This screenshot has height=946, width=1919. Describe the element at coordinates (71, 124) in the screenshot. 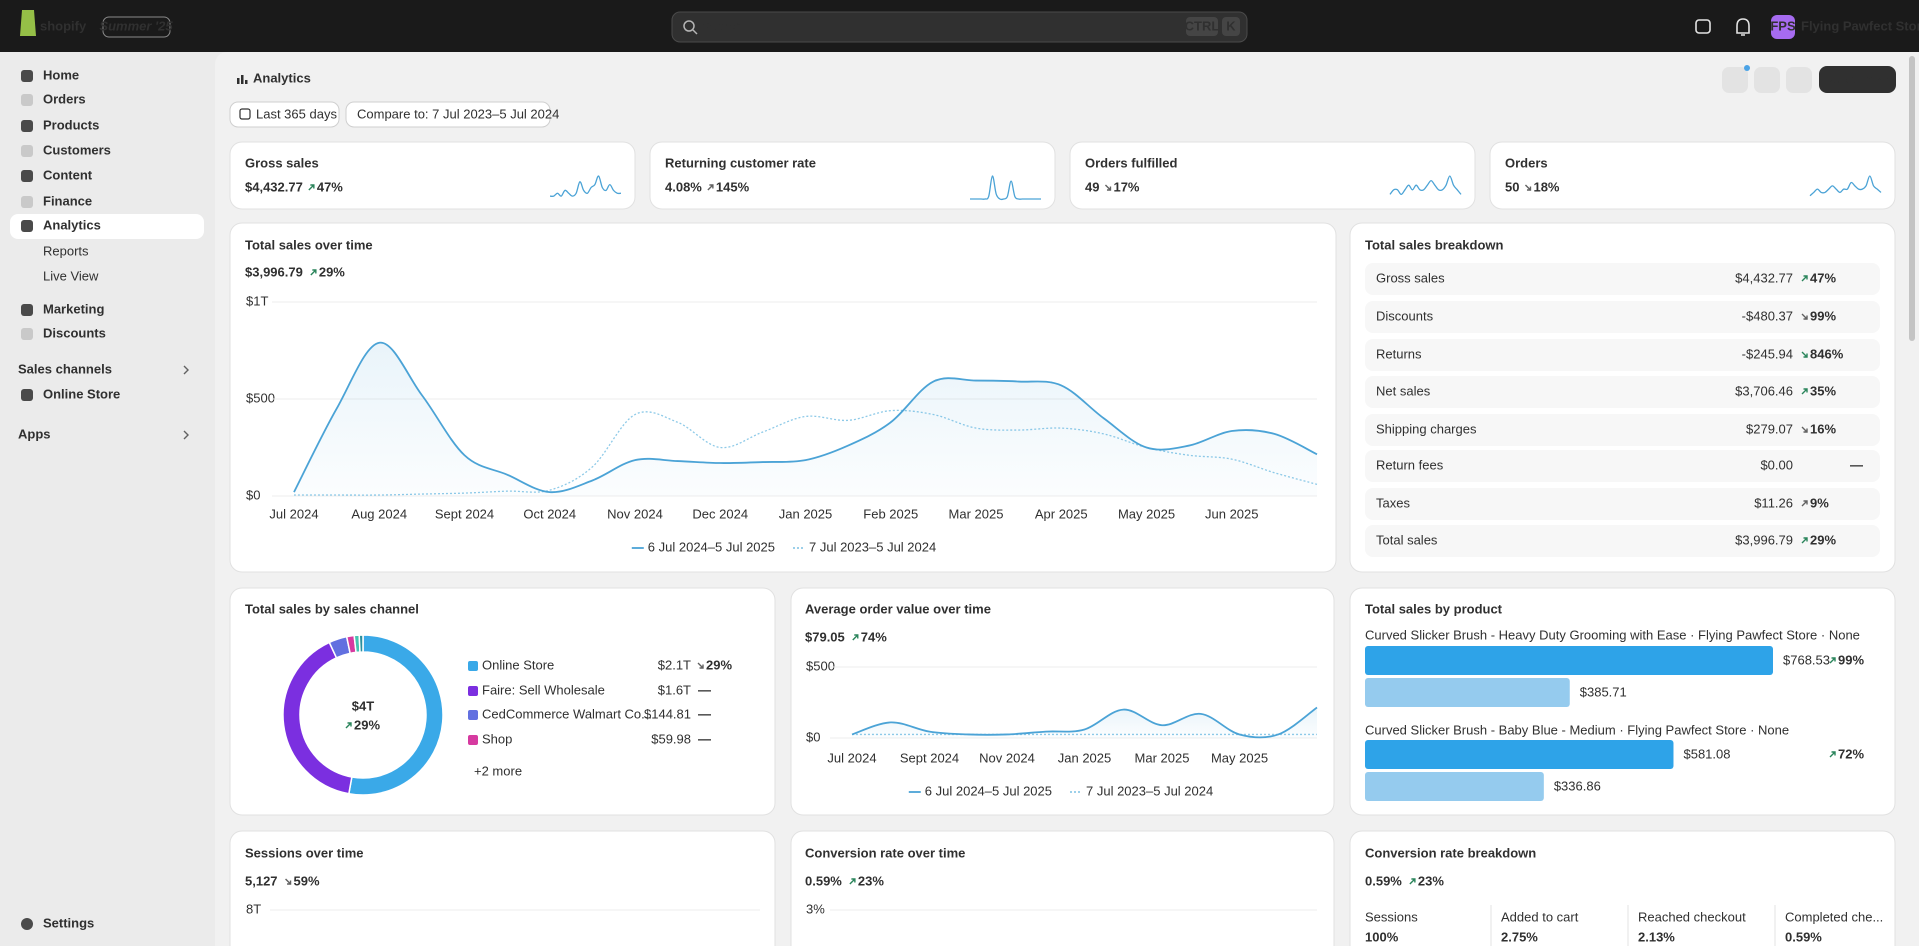

I see `nav-item: Products` at that location.